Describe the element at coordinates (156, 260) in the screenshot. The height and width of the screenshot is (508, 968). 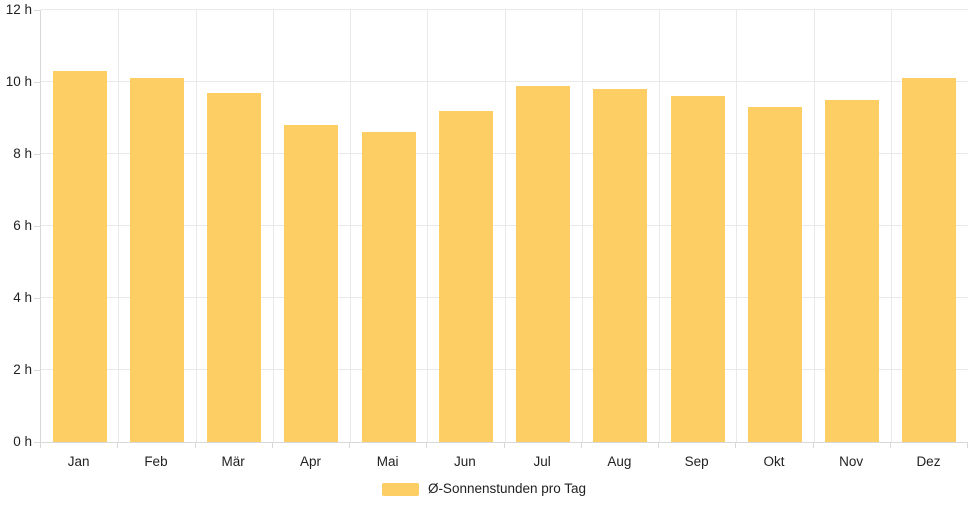
I see `bar-feb` at that location.